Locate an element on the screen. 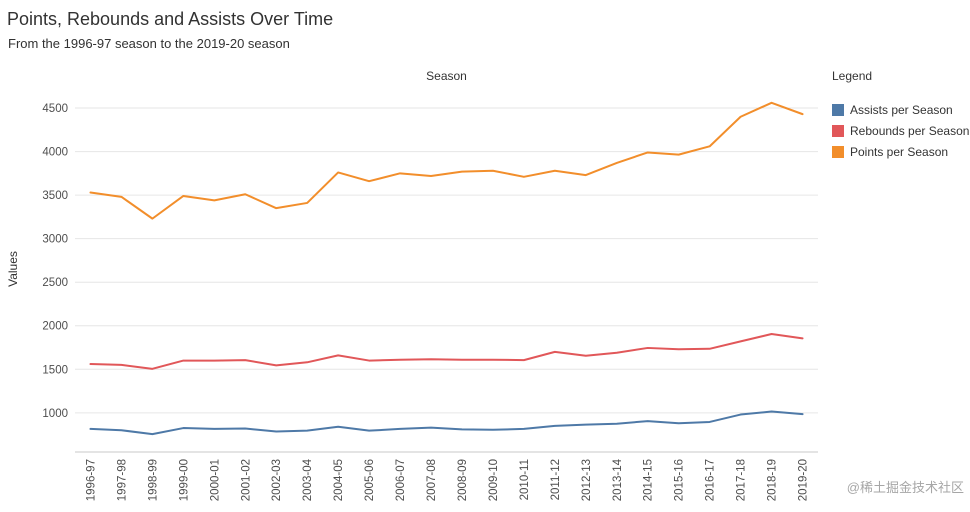 This screenshot has width=970, height=512. x-tick-label: 2001-02 is located at coordinates (246, 480).